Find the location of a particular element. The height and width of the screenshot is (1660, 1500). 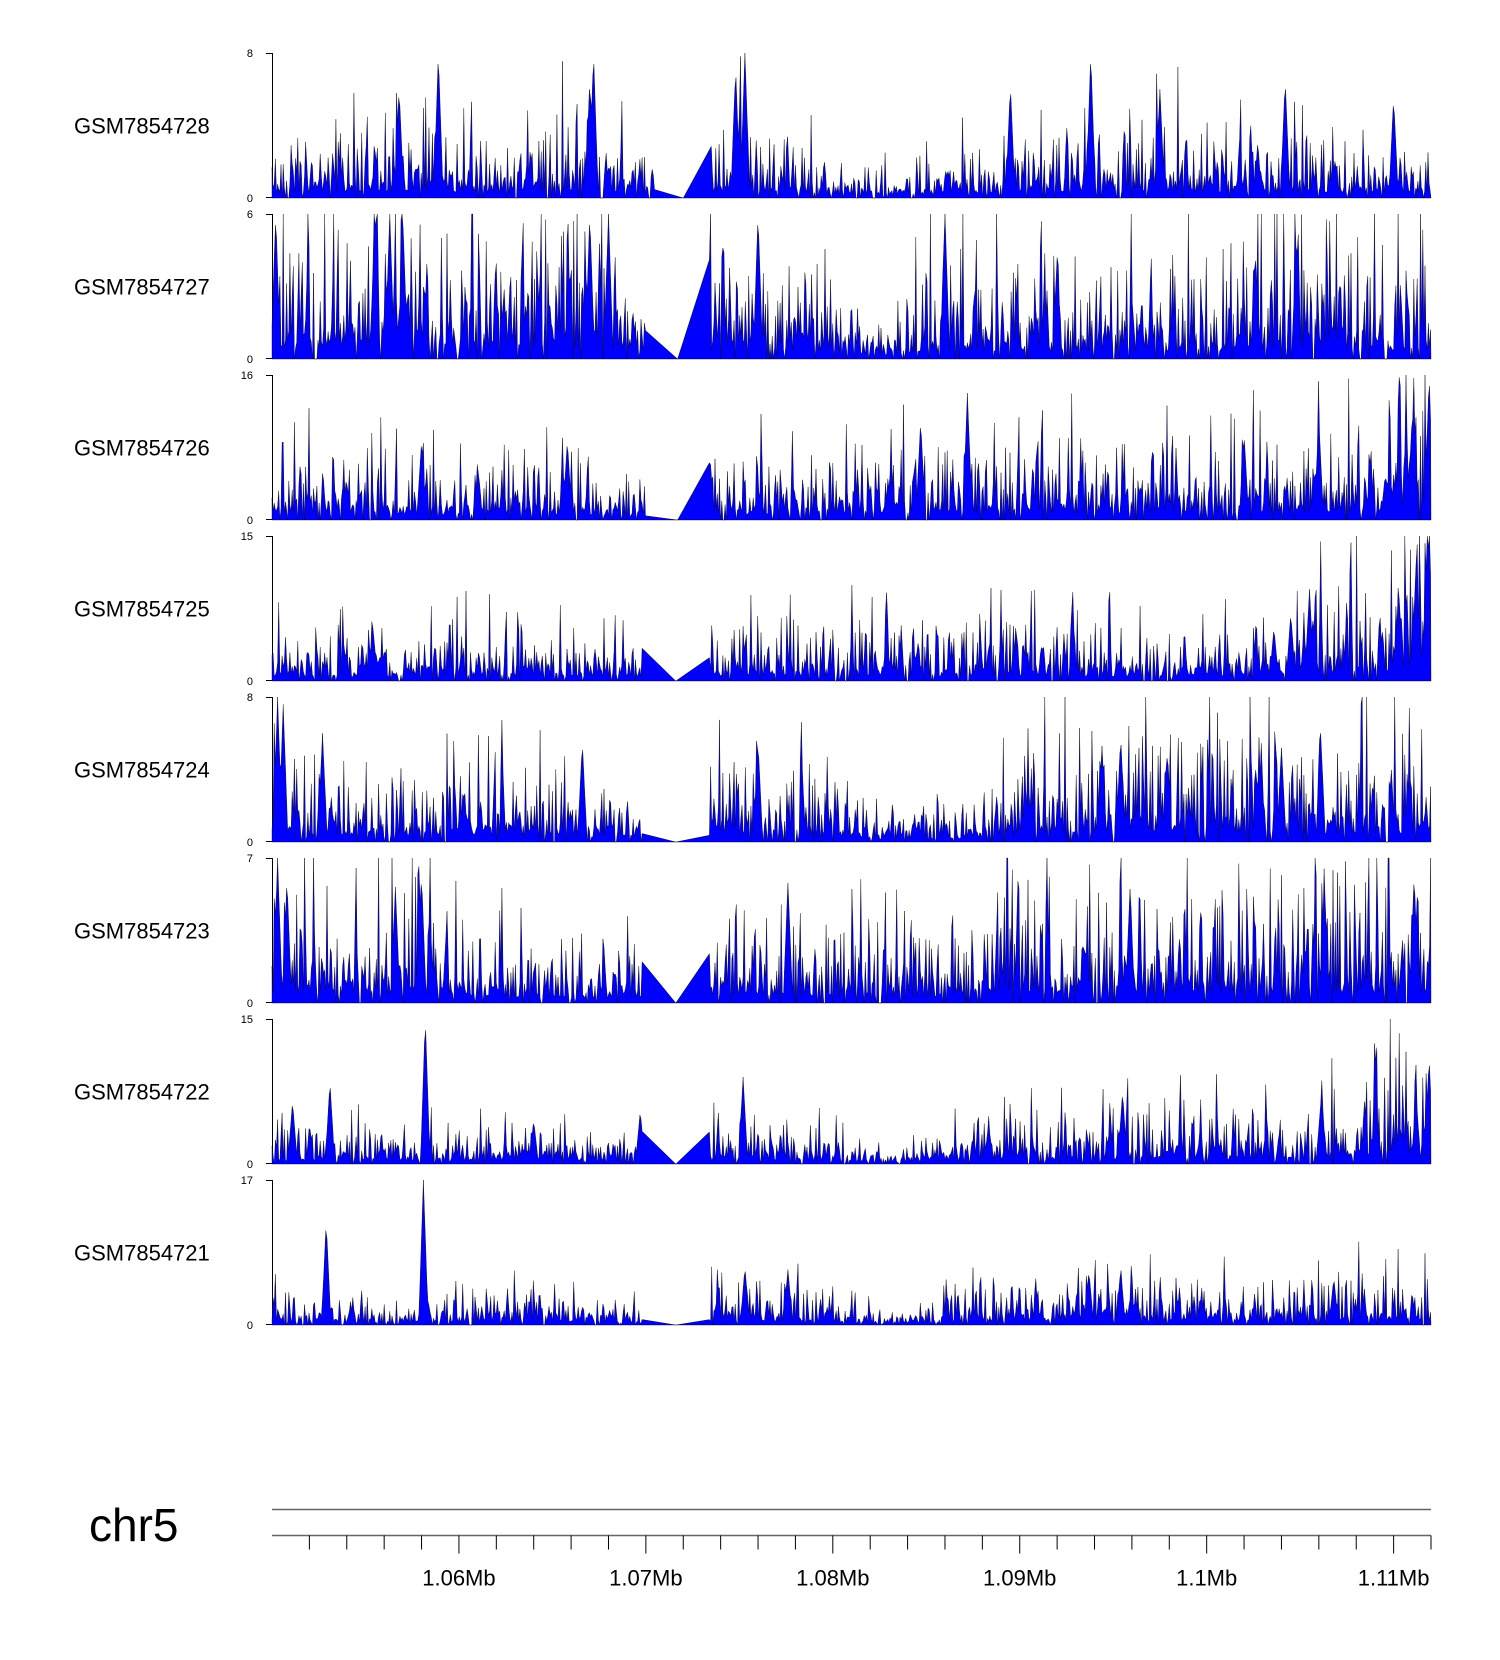

coverage-area-GSM7854725 is located at coordinates (851, 608).